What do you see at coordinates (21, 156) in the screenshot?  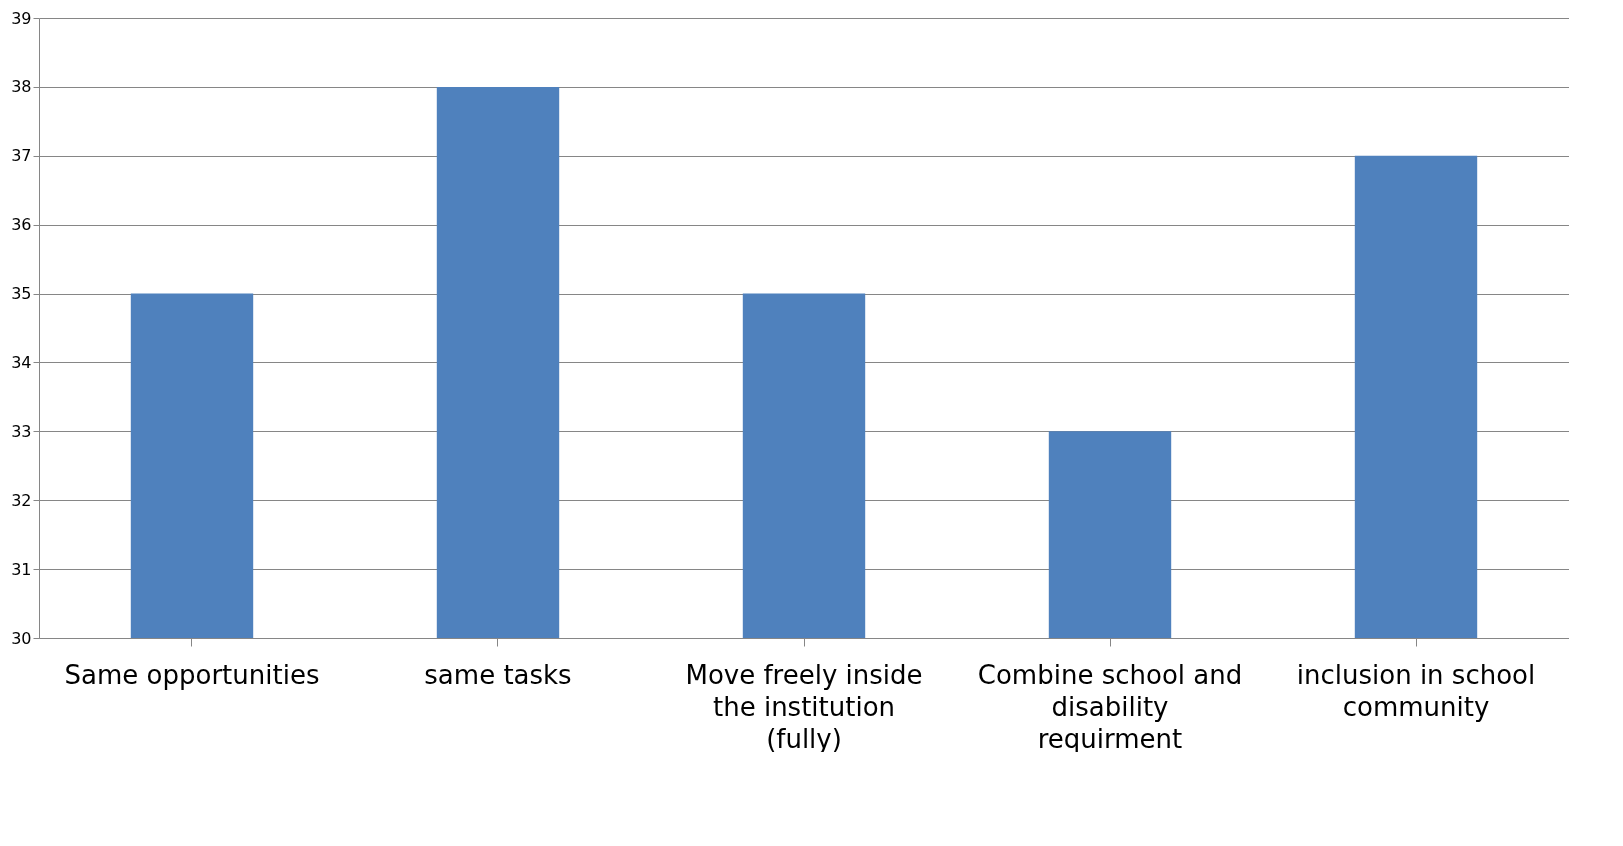 I see `y-tick-label: 37` at bounding box center [21, 156].